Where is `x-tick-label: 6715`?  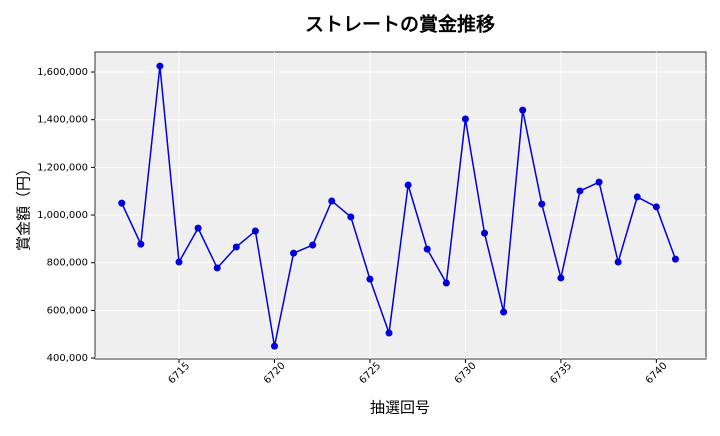 x-tick-label: 6715 is located at coordinates (179, 373).